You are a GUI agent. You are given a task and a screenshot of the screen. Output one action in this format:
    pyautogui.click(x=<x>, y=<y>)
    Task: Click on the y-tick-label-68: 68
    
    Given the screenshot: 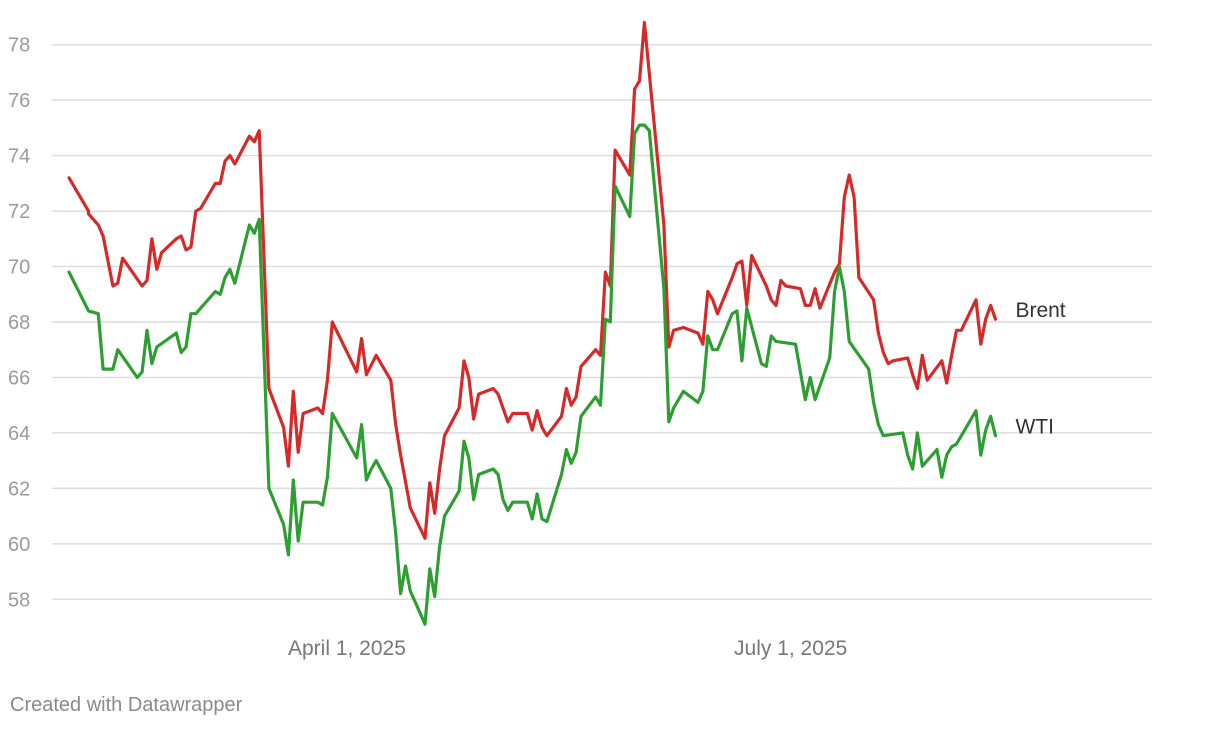 What is the action you would take?
    pyautogui.click(x=19, y=323)
    